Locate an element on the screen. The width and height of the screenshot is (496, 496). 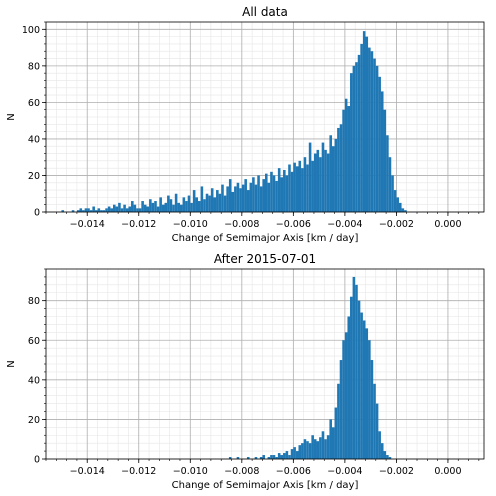
x-tick-label: −0.008 is located at coordinates (241, 471).